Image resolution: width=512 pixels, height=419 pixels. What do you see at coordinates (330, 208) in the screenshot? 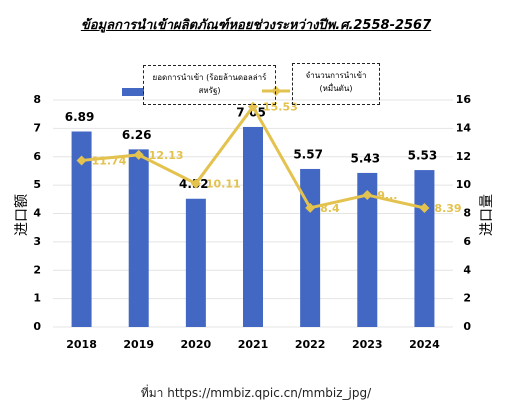
I see `line-value-label: 8.4` at bounding box center [330, 208].